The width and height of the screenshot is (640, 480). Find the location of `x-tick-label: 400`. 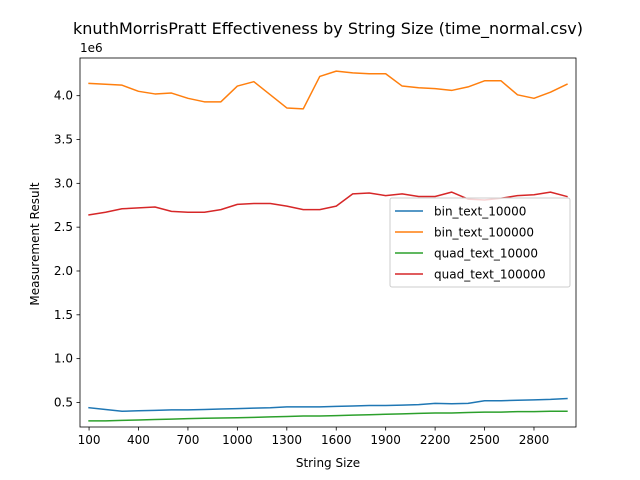

x-tick-label: 400 is located at coordinates (138, 440).